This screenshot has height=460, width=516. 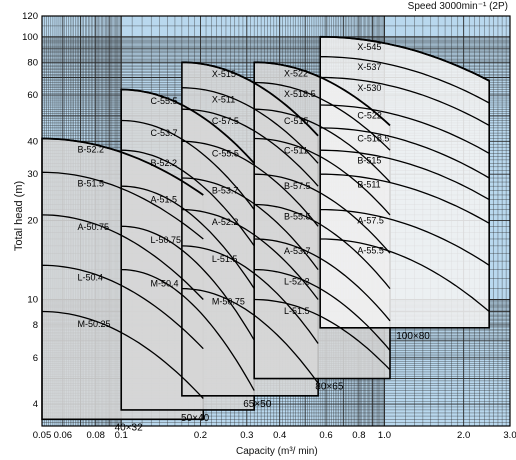 What do you see at coordinates (413, 336) in the screenshot?
I see `pump-size-label: 100×80` at bounding box center [413, 336].